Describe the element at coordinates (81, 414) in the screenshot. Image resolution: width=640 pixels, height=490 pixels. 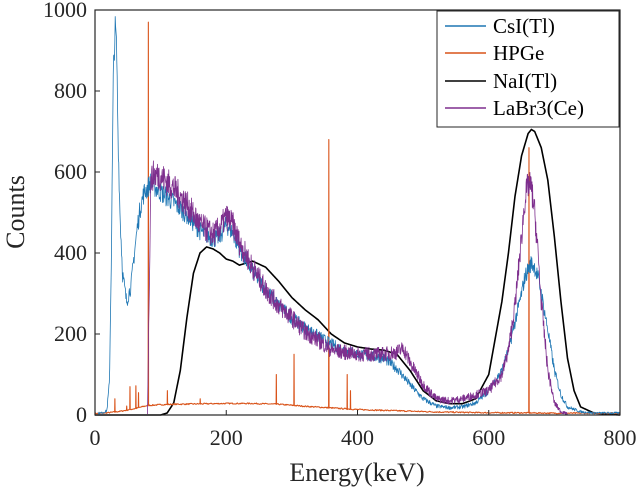
I see `y-tick-label: 0` at that location.